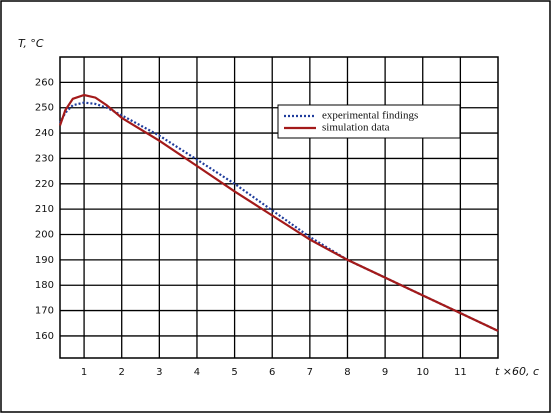  What do you see at coordinates (44, 285) in the screenshot?
I see `y-tick-label: 180` at bounding box center [44, 285].